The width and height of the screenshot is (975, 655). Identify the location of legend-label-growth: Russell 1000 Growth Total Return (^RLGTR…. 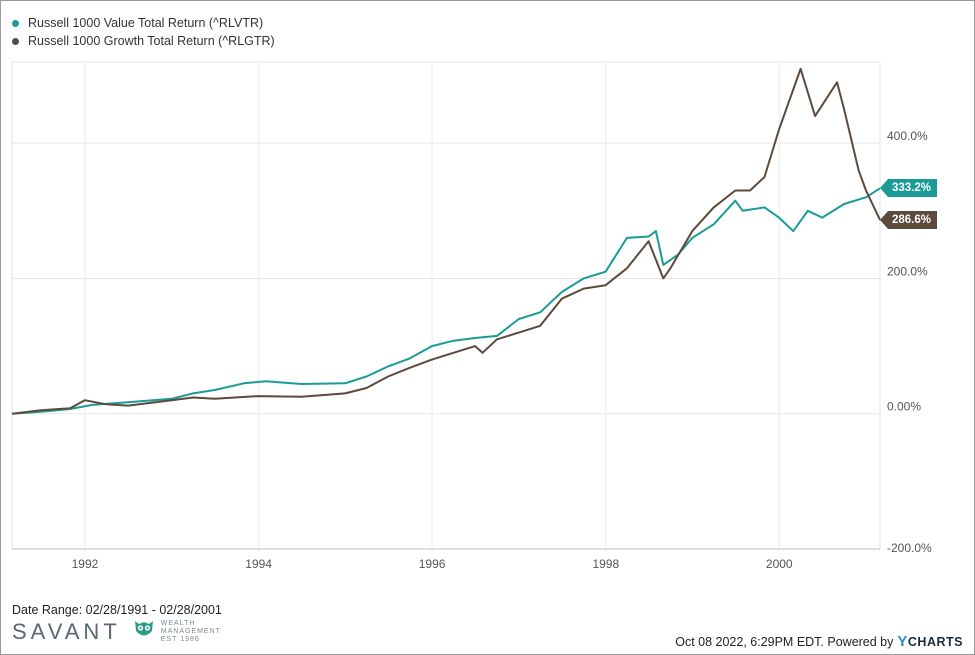
(151, 41).